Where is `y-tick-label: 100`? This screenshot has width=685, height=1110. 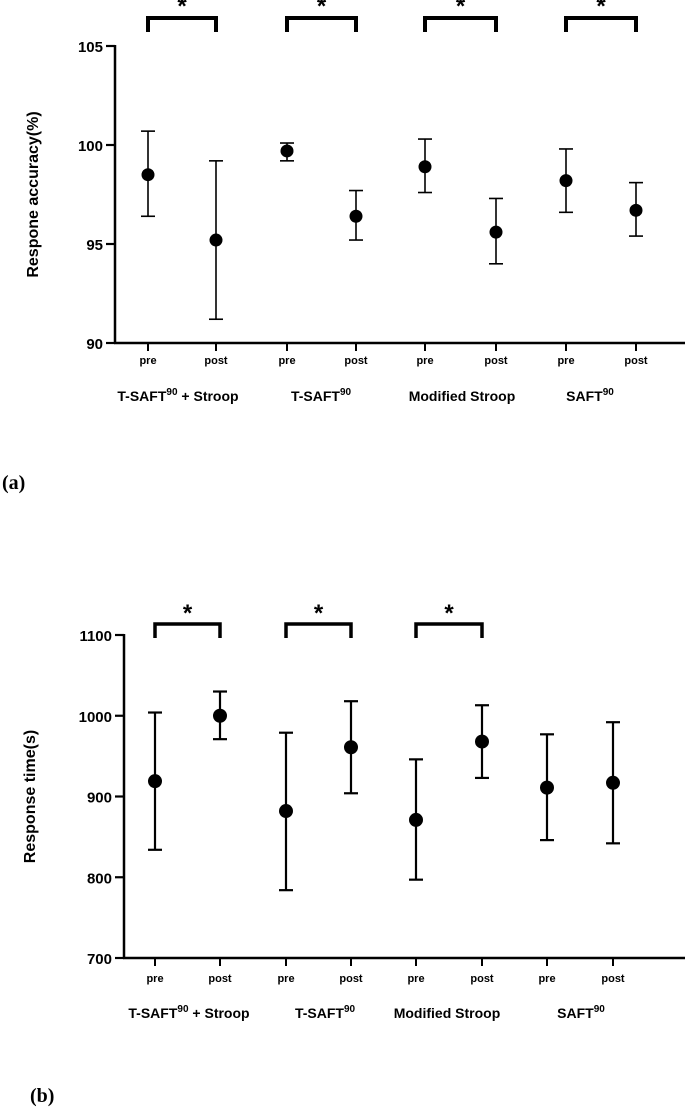
y-tick-label: 100 is located at coordinates (90, 146).